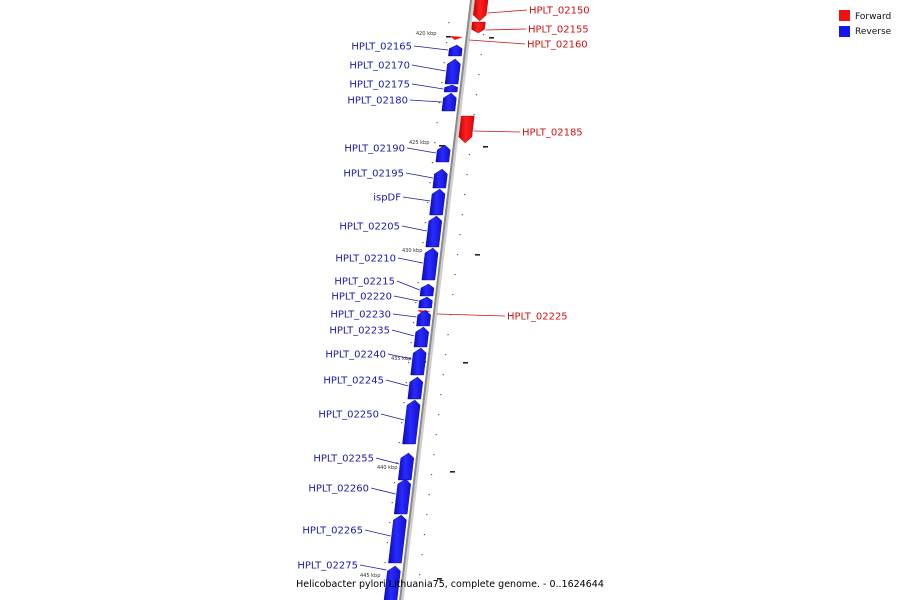  What do you see at coordinates (348, 415) in the screenshot?
I see `gene-label: HPLT_02250` at bounding box center [348, 415].